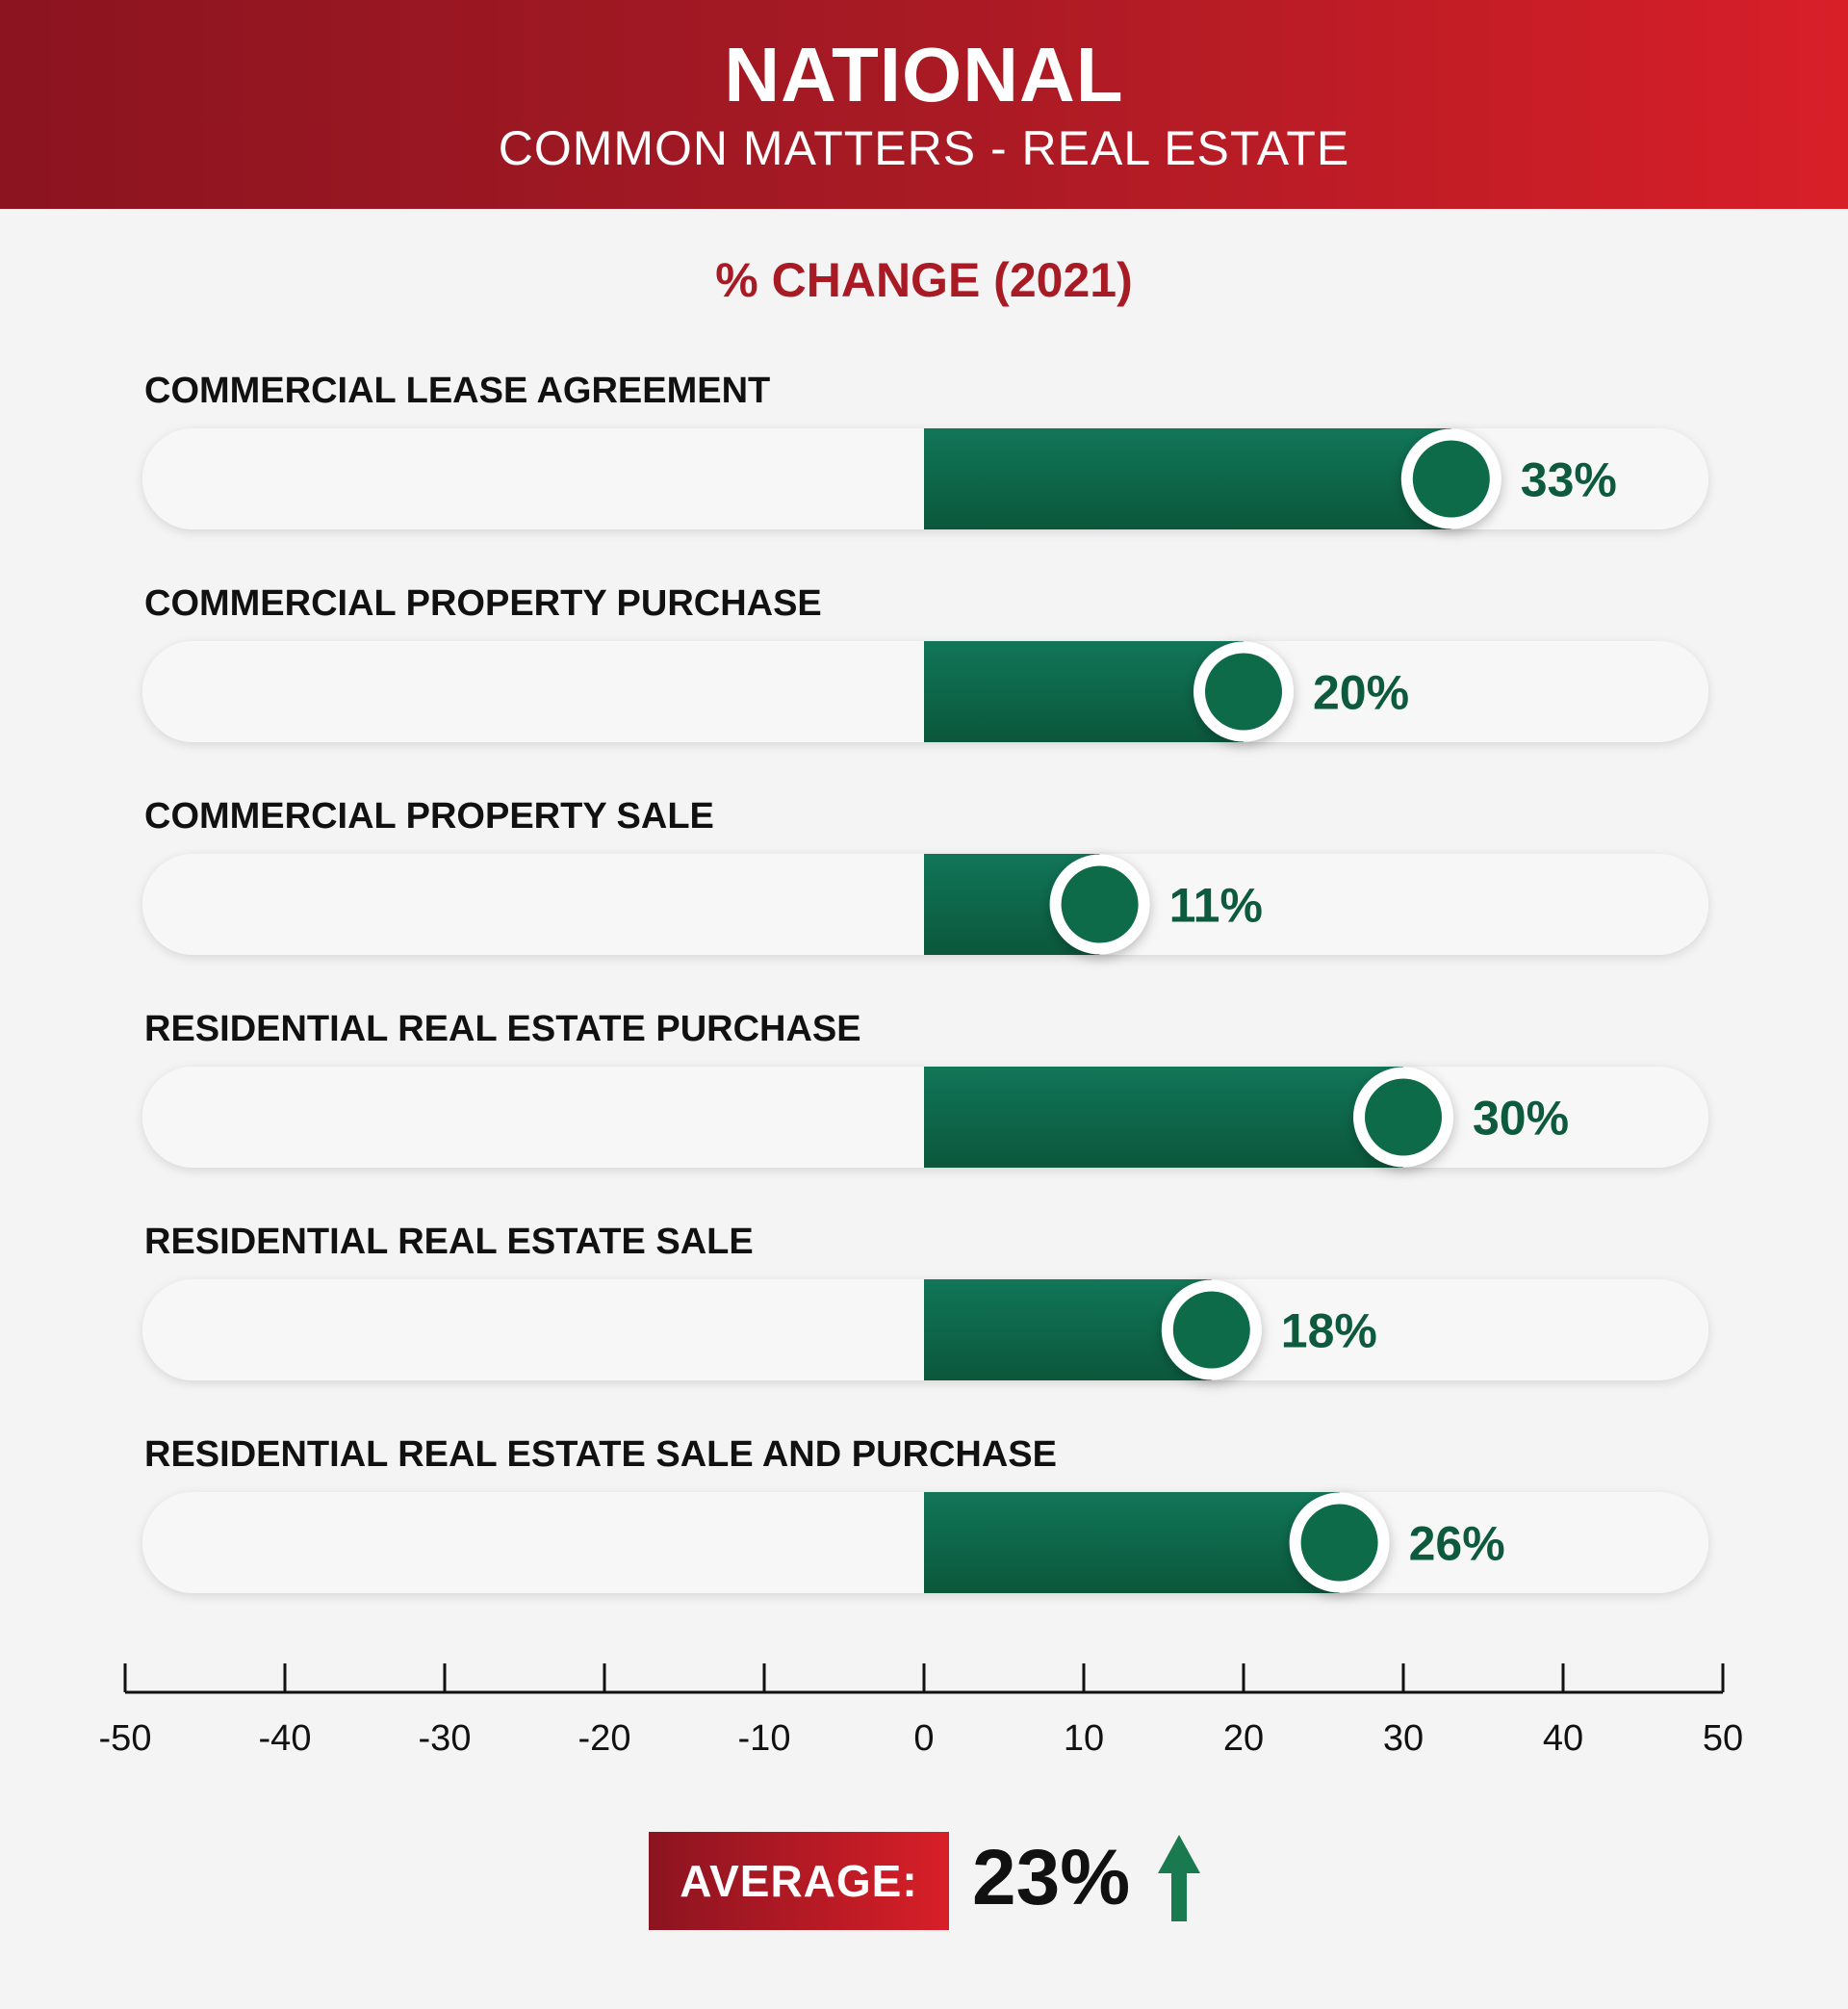 The image size is (1848, 2009). Describe the element at coordinates (125, 1738) in the screenshot. I see `tick-label: -50` at that location.